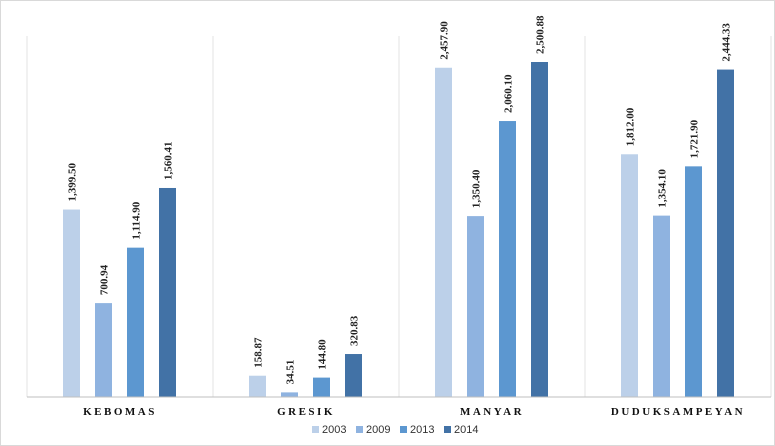 This screenshot has height=446, width=775. What do you see at coordinates (289, 394) in the screenshot?
I see `bar-gresik-2009` at bounding box center [289, 394].